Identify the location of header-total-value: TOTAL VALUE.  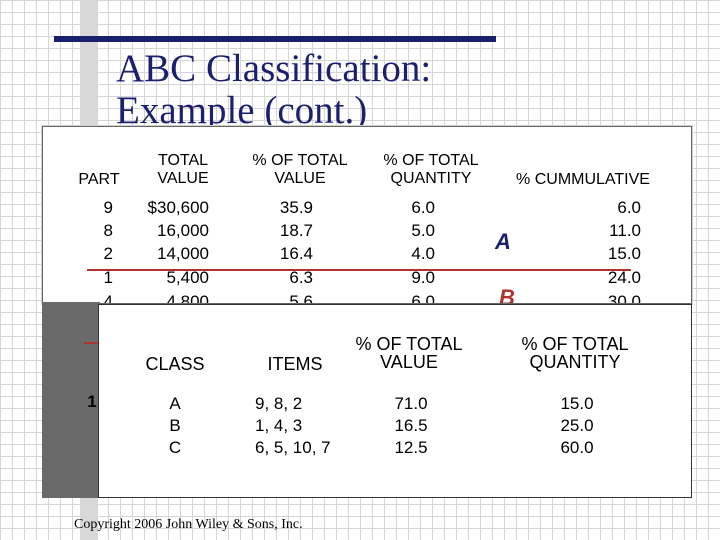
(183, 169).